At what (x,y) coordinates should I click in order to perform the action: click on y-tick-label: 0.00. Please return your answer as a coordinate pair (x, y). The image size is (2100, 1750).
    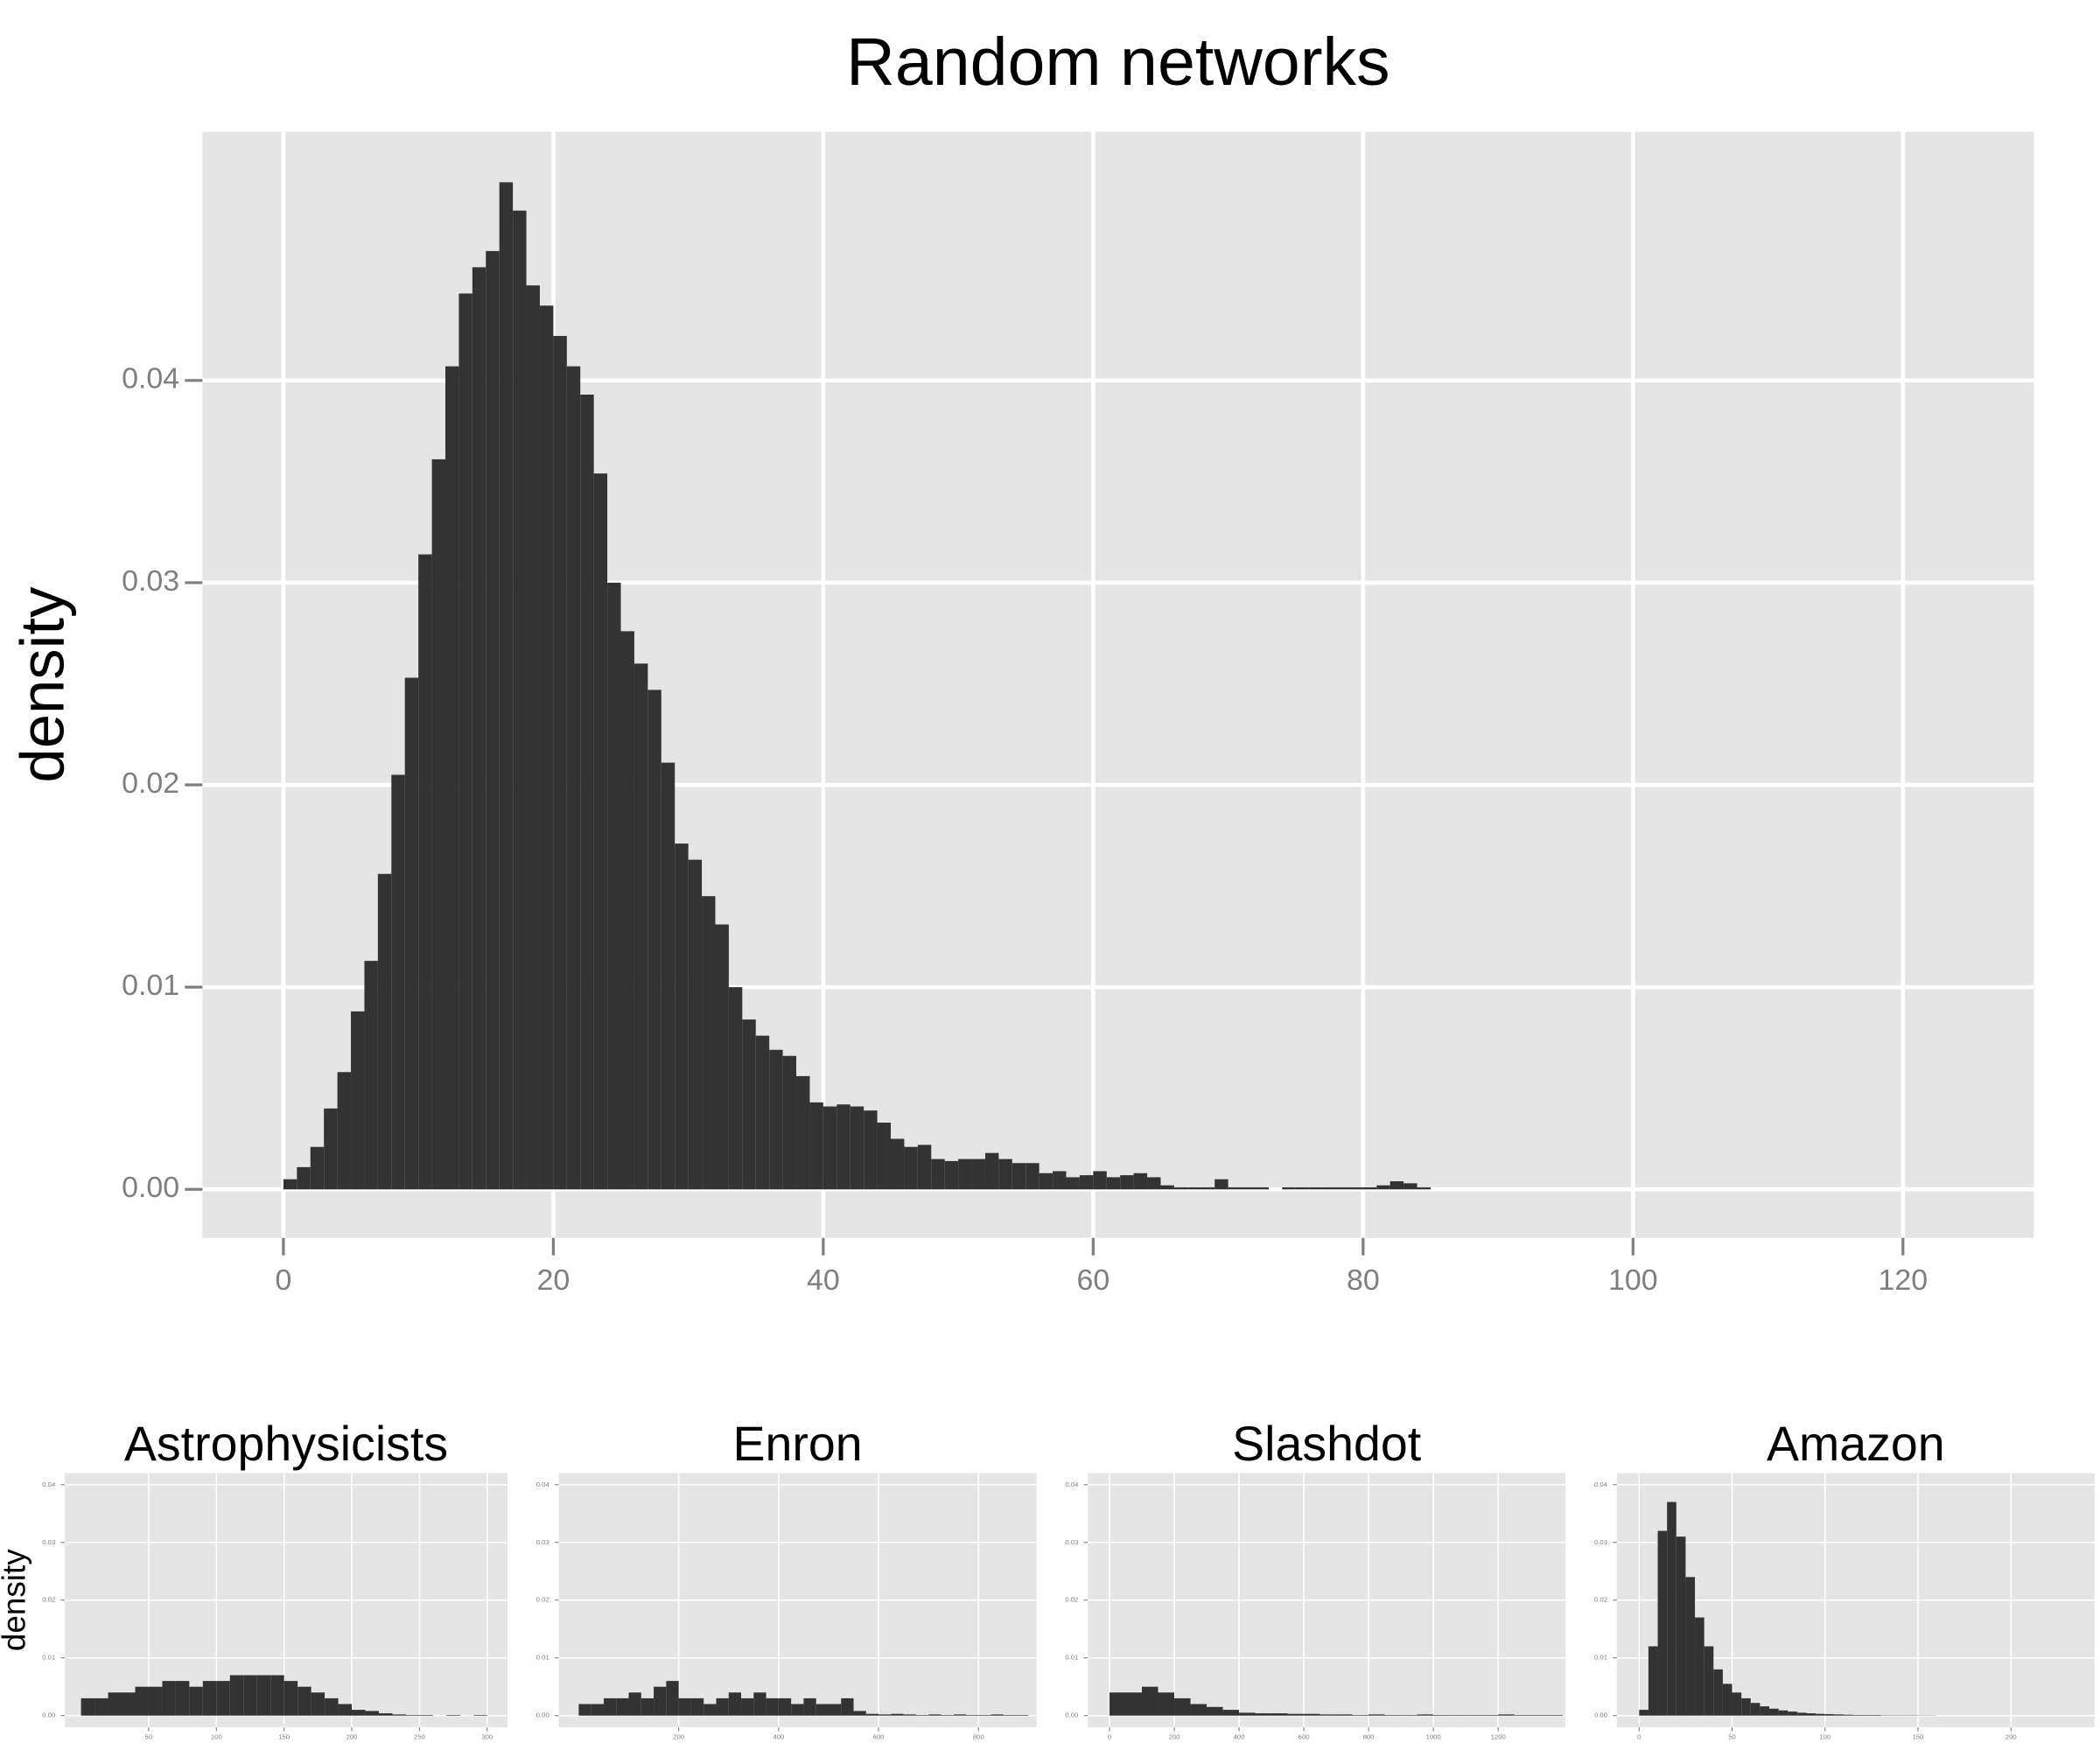
    Looking at the image, I should click on (150, 1187).